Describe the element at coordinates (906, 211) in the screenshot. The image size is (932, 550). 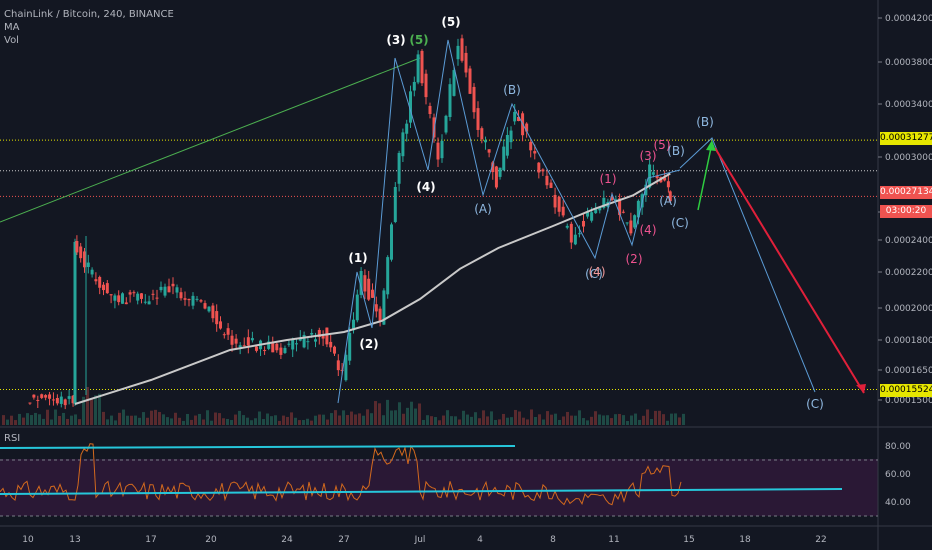
I see `countdown-tag: 03:00:20` at that location.